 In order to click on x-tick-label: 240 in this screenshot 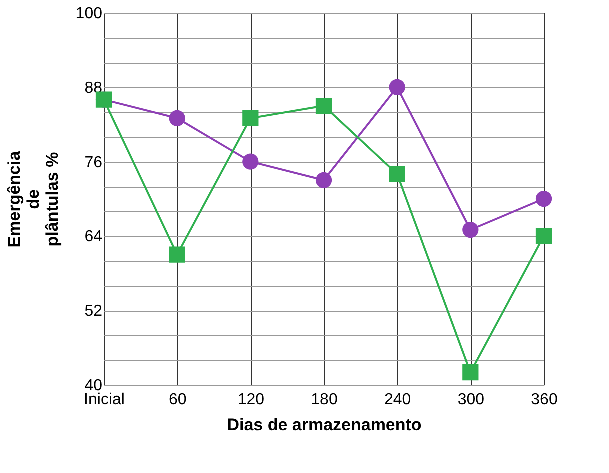, I will do `click(398, 400)`.